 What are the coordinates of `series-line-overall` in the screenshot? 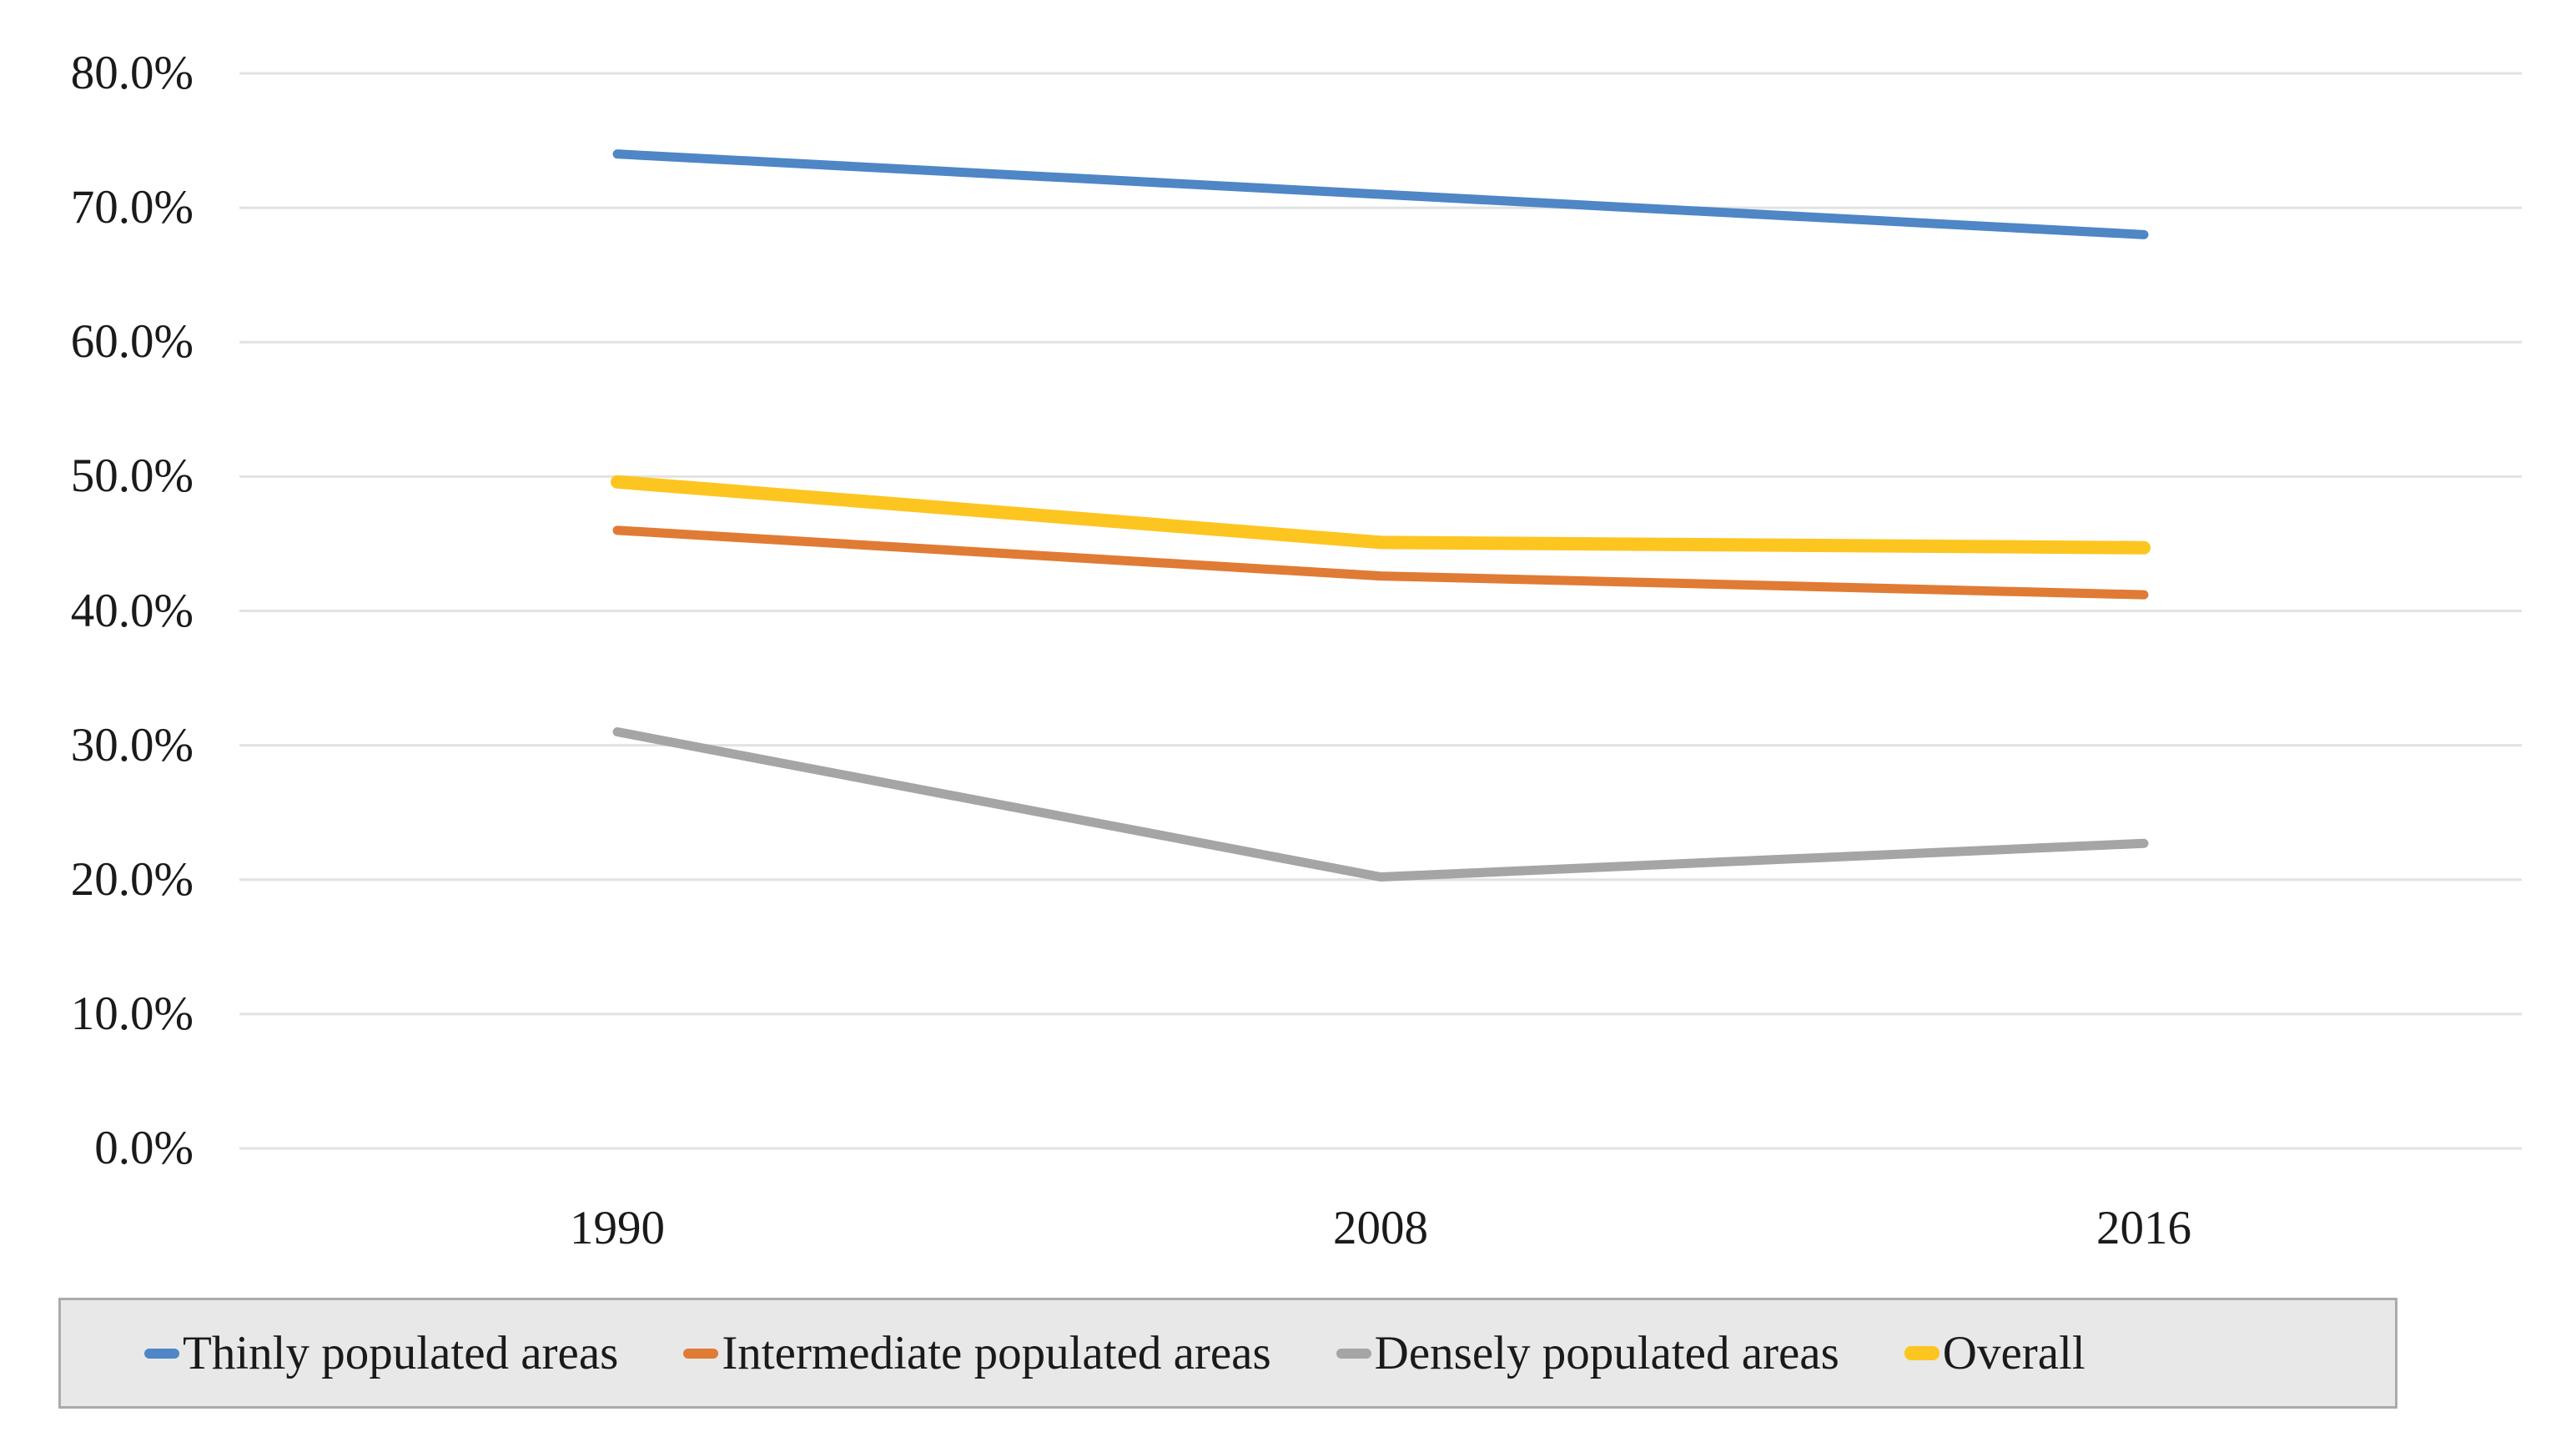 It's located at (1381, 515).